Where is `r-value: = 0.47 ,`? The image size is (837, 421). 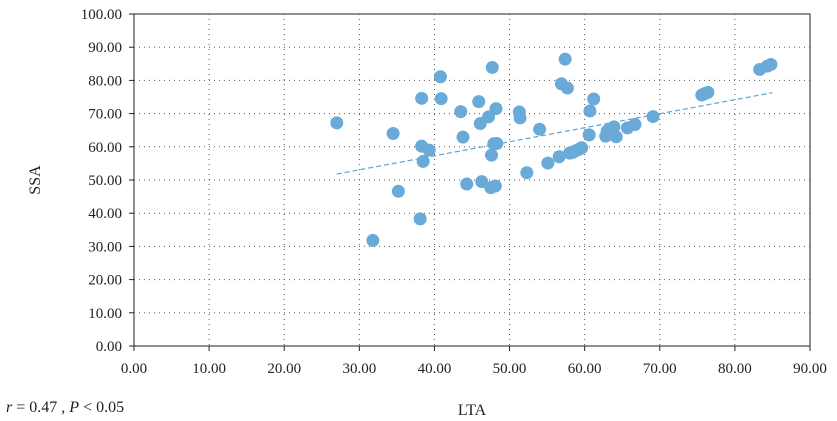 r-value: = 0.47 , is located at coordinates (41, 407).